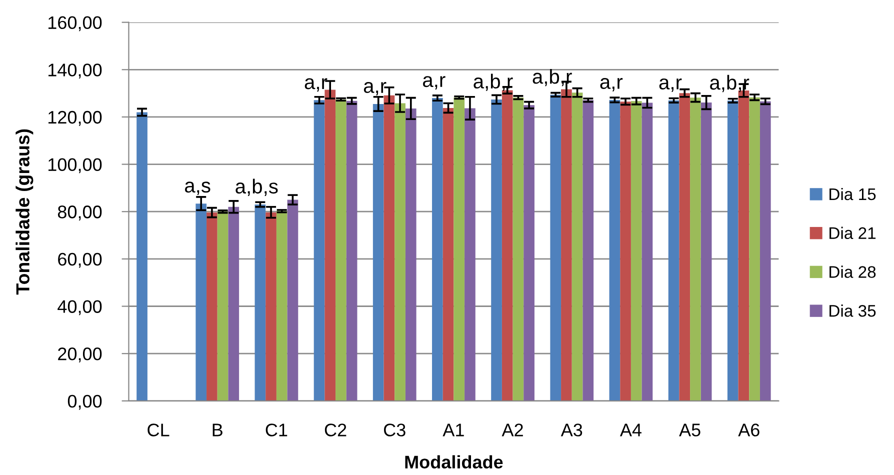  I want to click on y-tick-label: 140,00, so click(75, 71).